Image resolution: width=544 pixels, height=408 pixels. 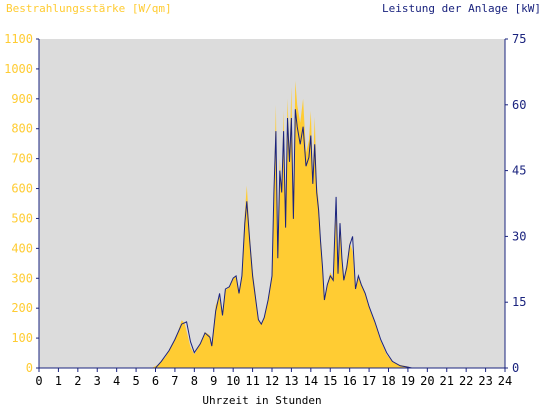 What do you see at coordinates (22, 218) in the screenshot?
I see `left-tick-label: 500` at bounding box center [22, 218].